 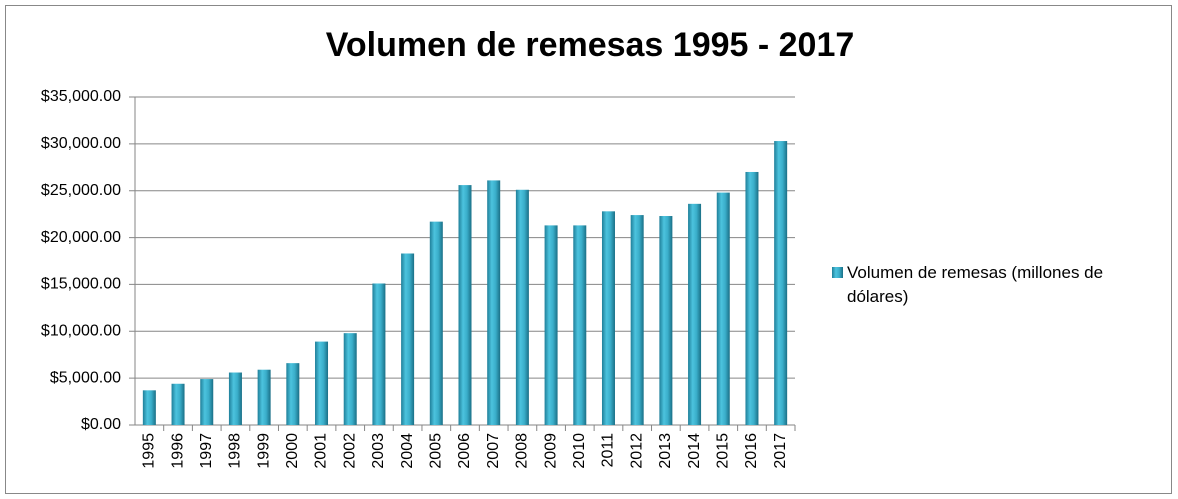 I want to click on x-tick-label: 2012, so click(x=636, y=451).